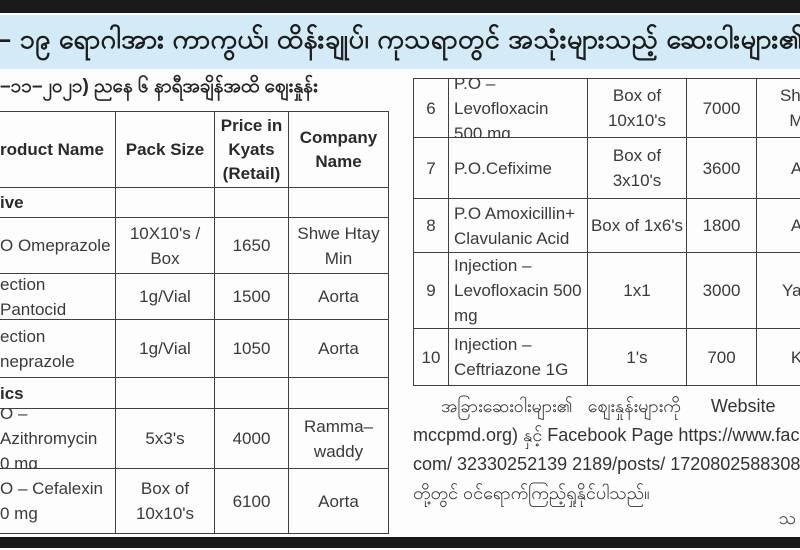  I want to click on cell-pack-size: 10X10's / Box, so click(165, 246).